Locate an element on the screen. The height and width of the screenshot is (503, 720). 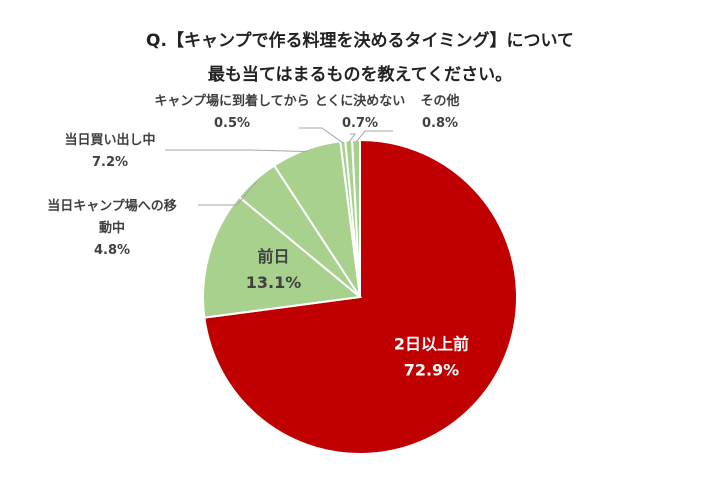
slice-name-label-1: 前日 is located at coordinates (273, 256).